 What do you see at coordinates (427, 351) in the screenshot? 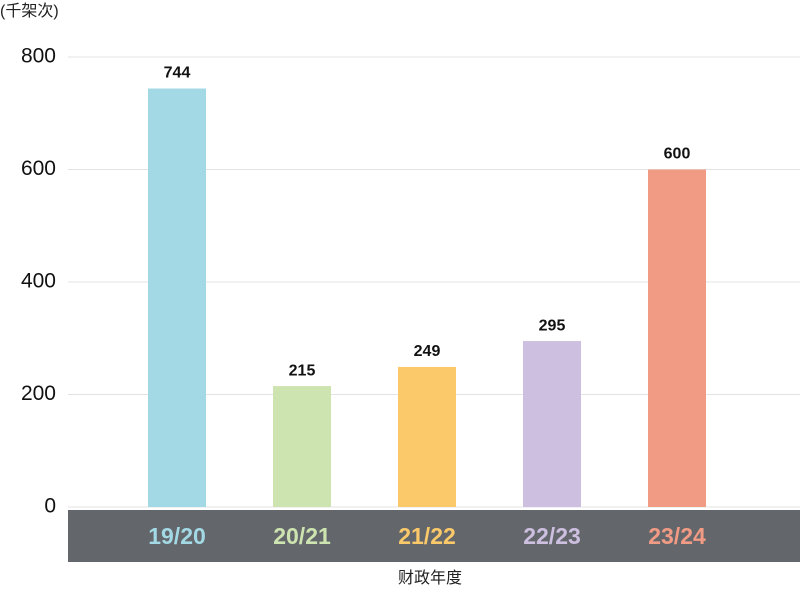
I see `value-label: 249` at bounding box center [427, 351].